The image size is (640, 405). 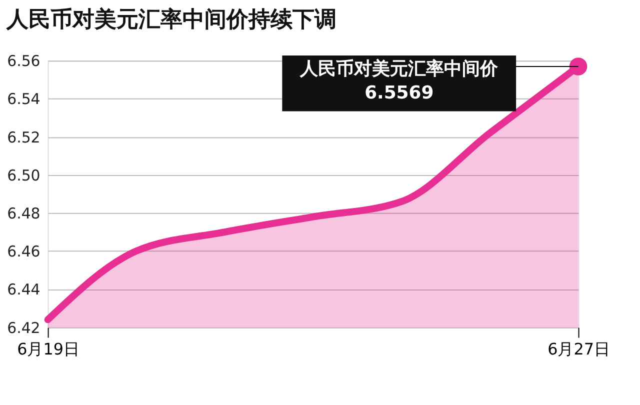 I want to click on y-tick-label: 6.44, so click(x=23, y=289).